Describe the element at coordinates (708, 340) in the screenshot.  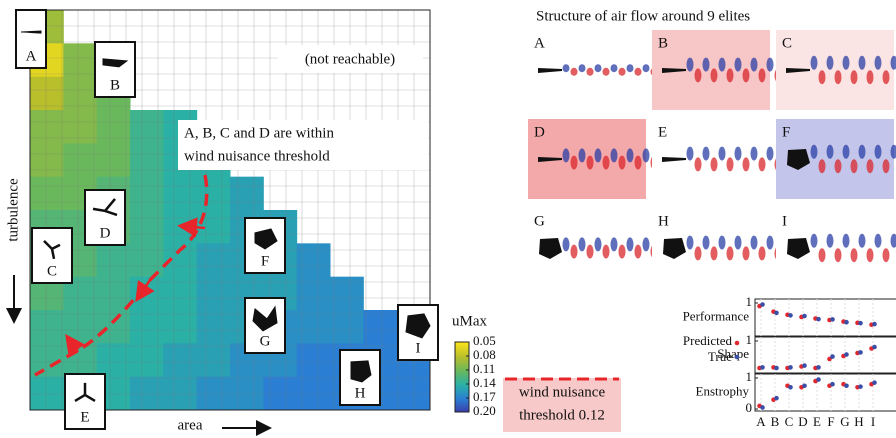
I see `legend-predicted: Predicted` at that location.